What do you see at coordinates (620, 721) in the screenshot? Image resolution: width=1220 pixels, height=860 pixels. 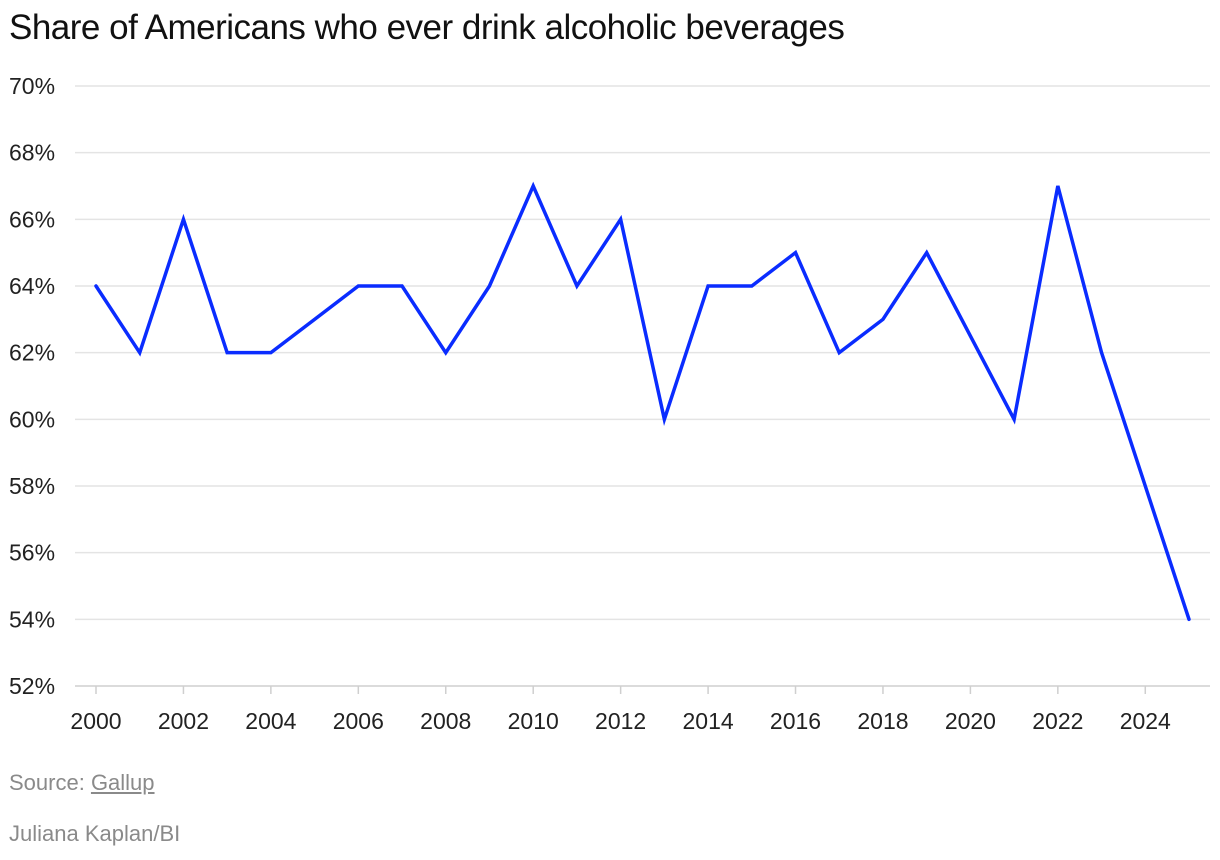 I see `x-tick-label: 2012` at bounding box center [620, 721].